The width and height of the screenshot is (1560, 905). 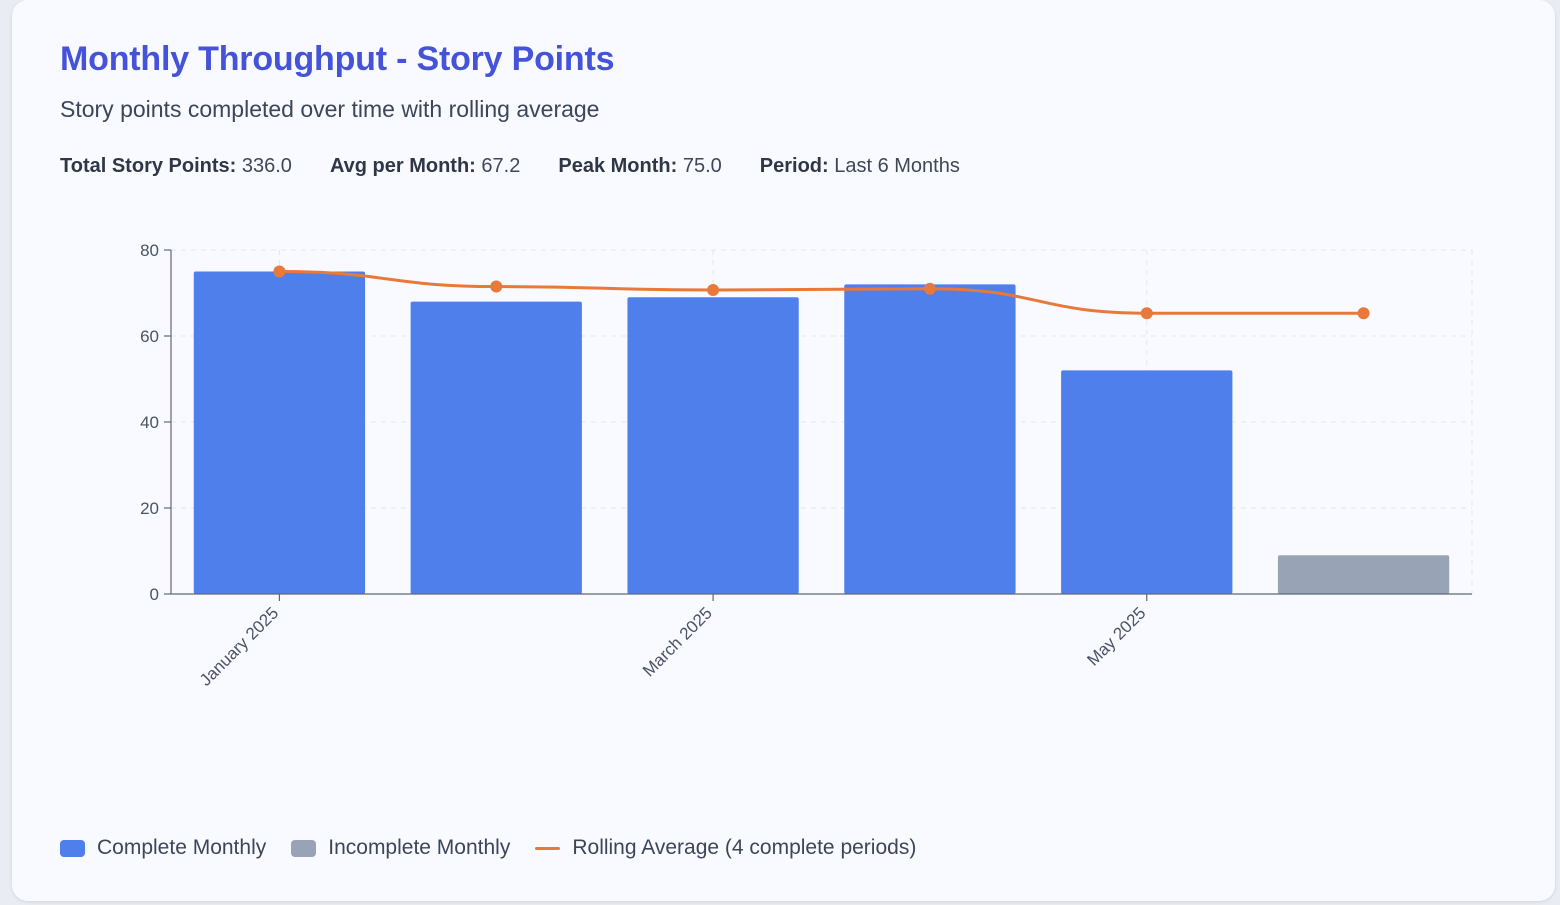 What do you see at coordinates (618, 166) in the screenshot?
I see `stat-peak-label: Peak Month:` at bounding box center [618, 166].